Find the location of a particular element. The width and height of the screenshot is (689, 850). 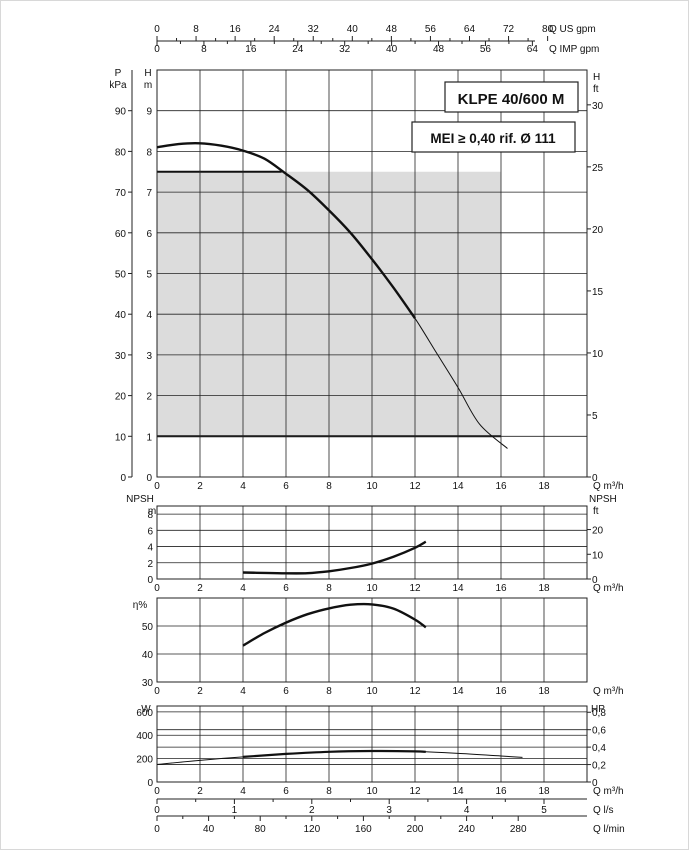

chart-subtitle: MEI ≥ 0,40 rif. Ø 111 is located at coordinates (493, 138).